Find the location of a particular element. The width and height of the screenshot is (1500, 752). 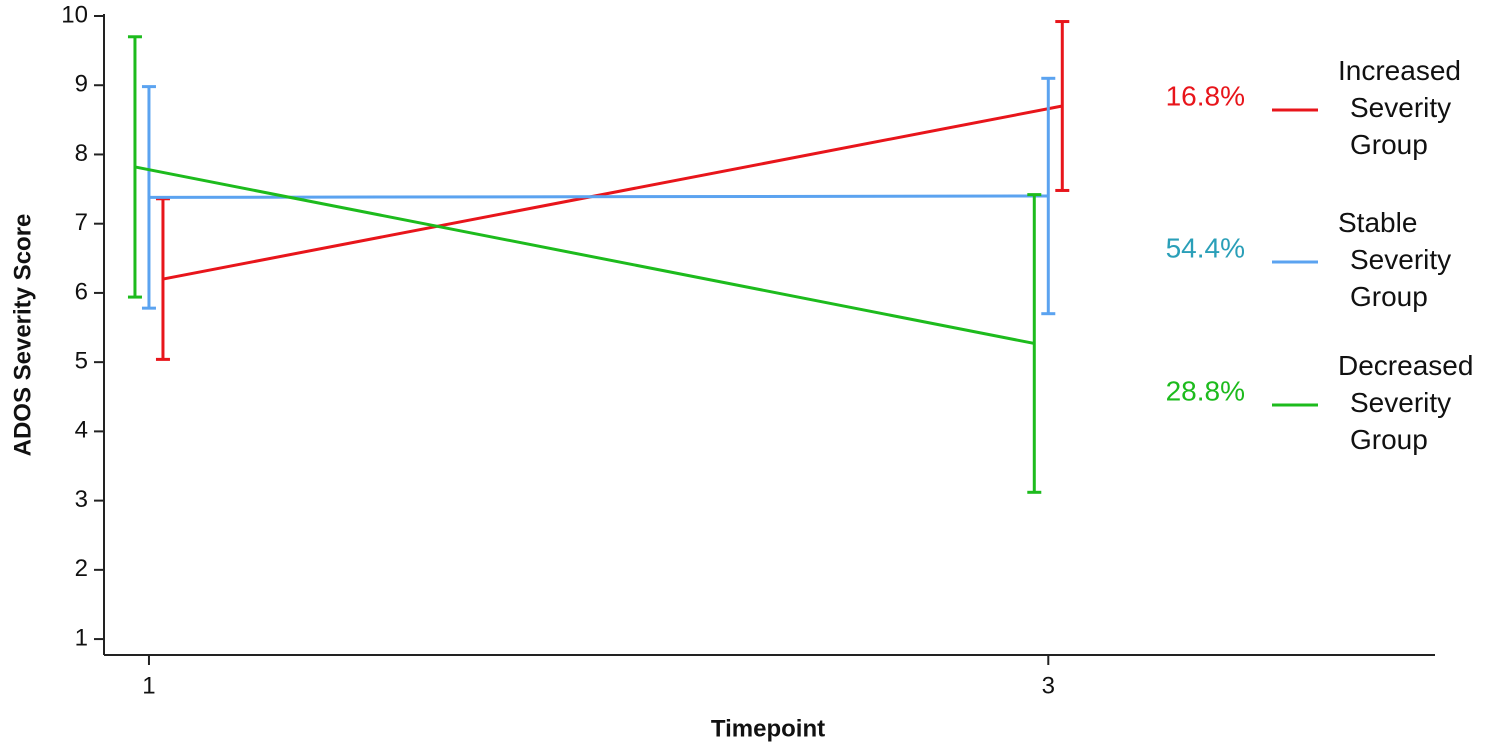

y-tick-label: 3 is located at coordinates (81, 499).